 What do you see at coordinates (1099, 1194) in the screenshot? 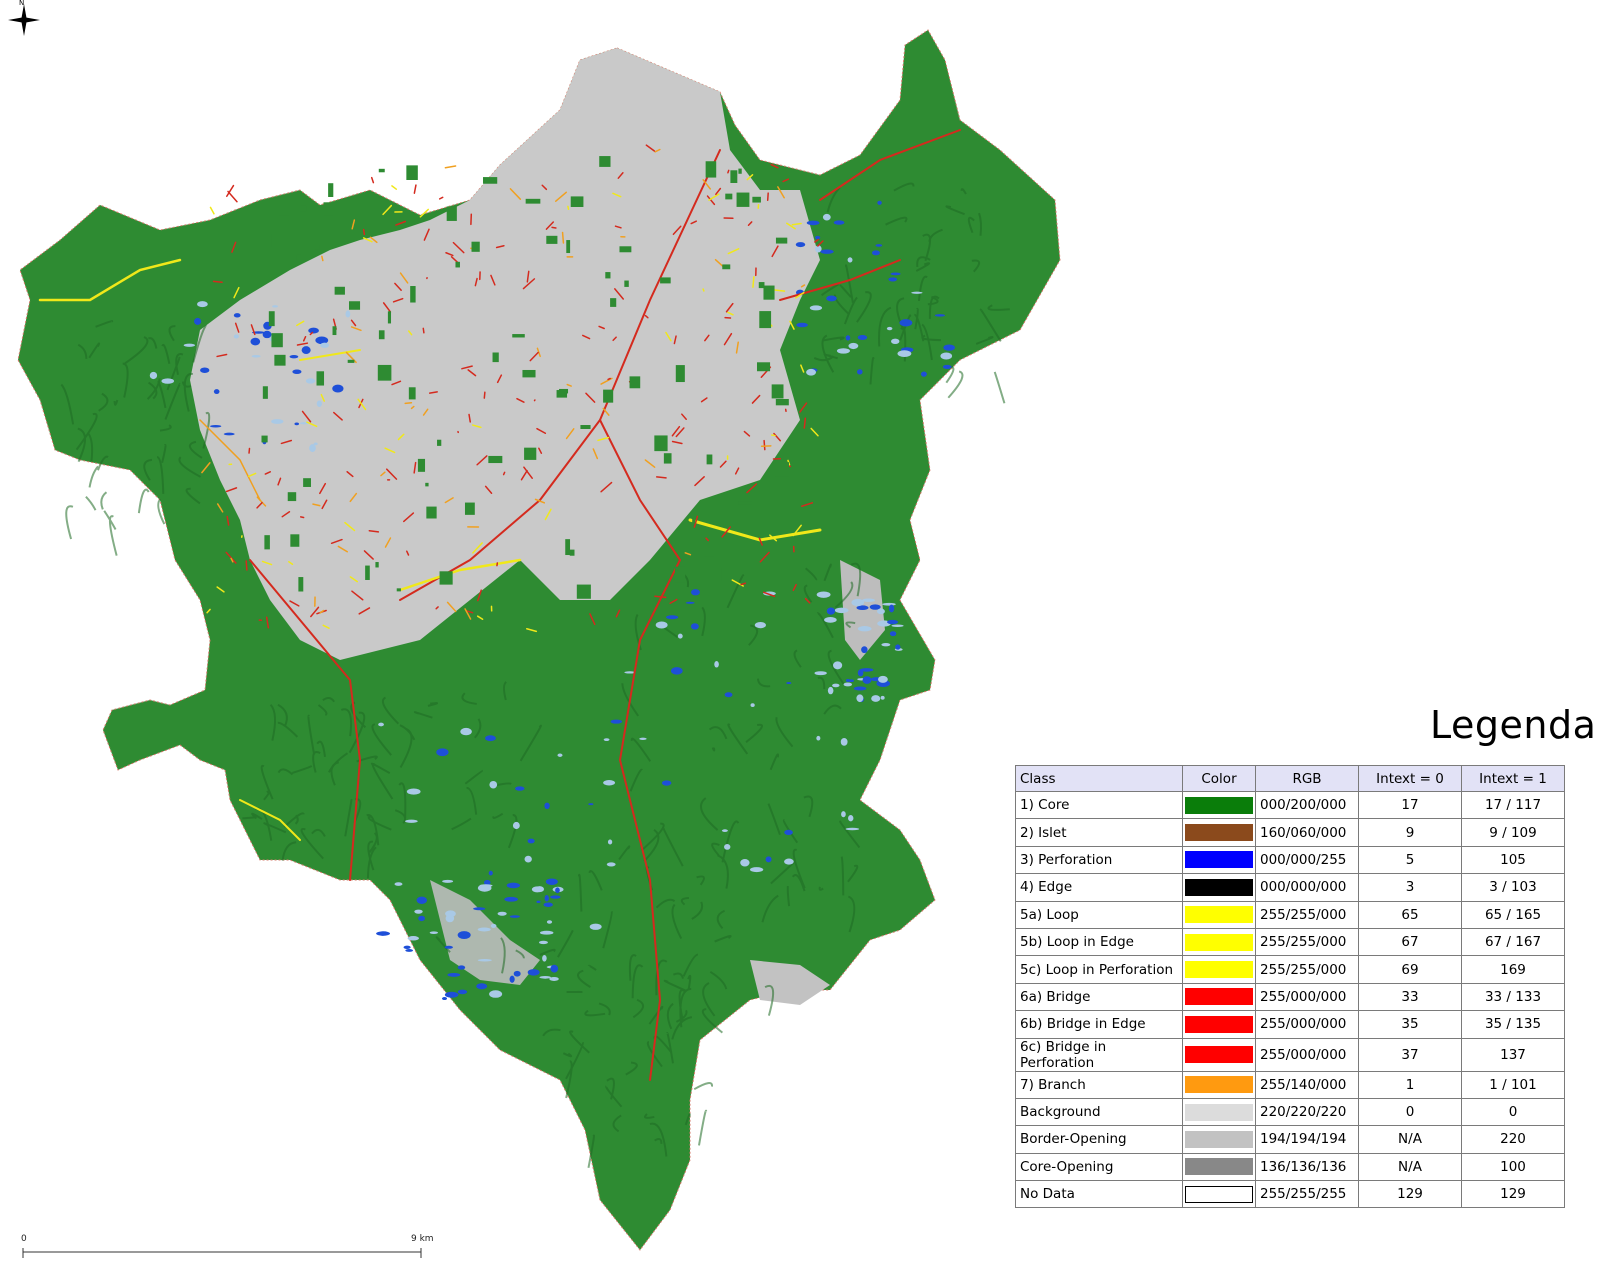
I see `legend-class-cell: No Data` at bounding box center [1099, 1194].